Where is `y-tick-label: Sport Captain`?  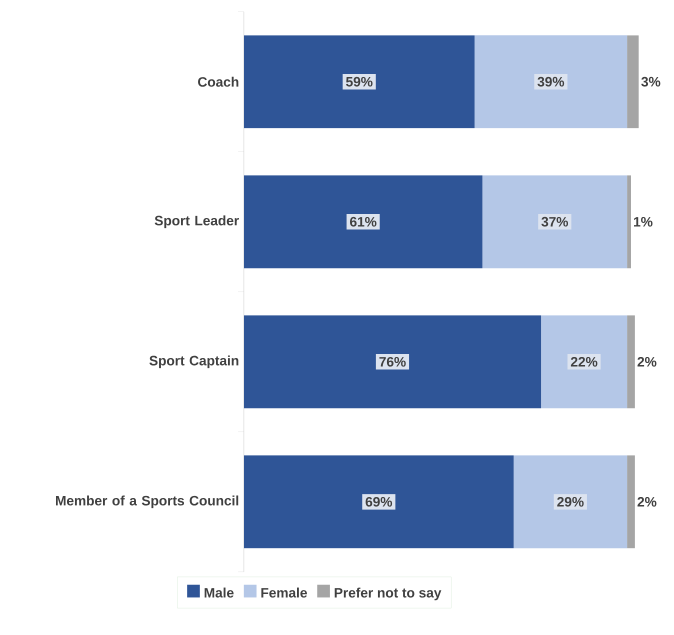 y-tick-label: Sport Captain is located at coordinates (193, 361).